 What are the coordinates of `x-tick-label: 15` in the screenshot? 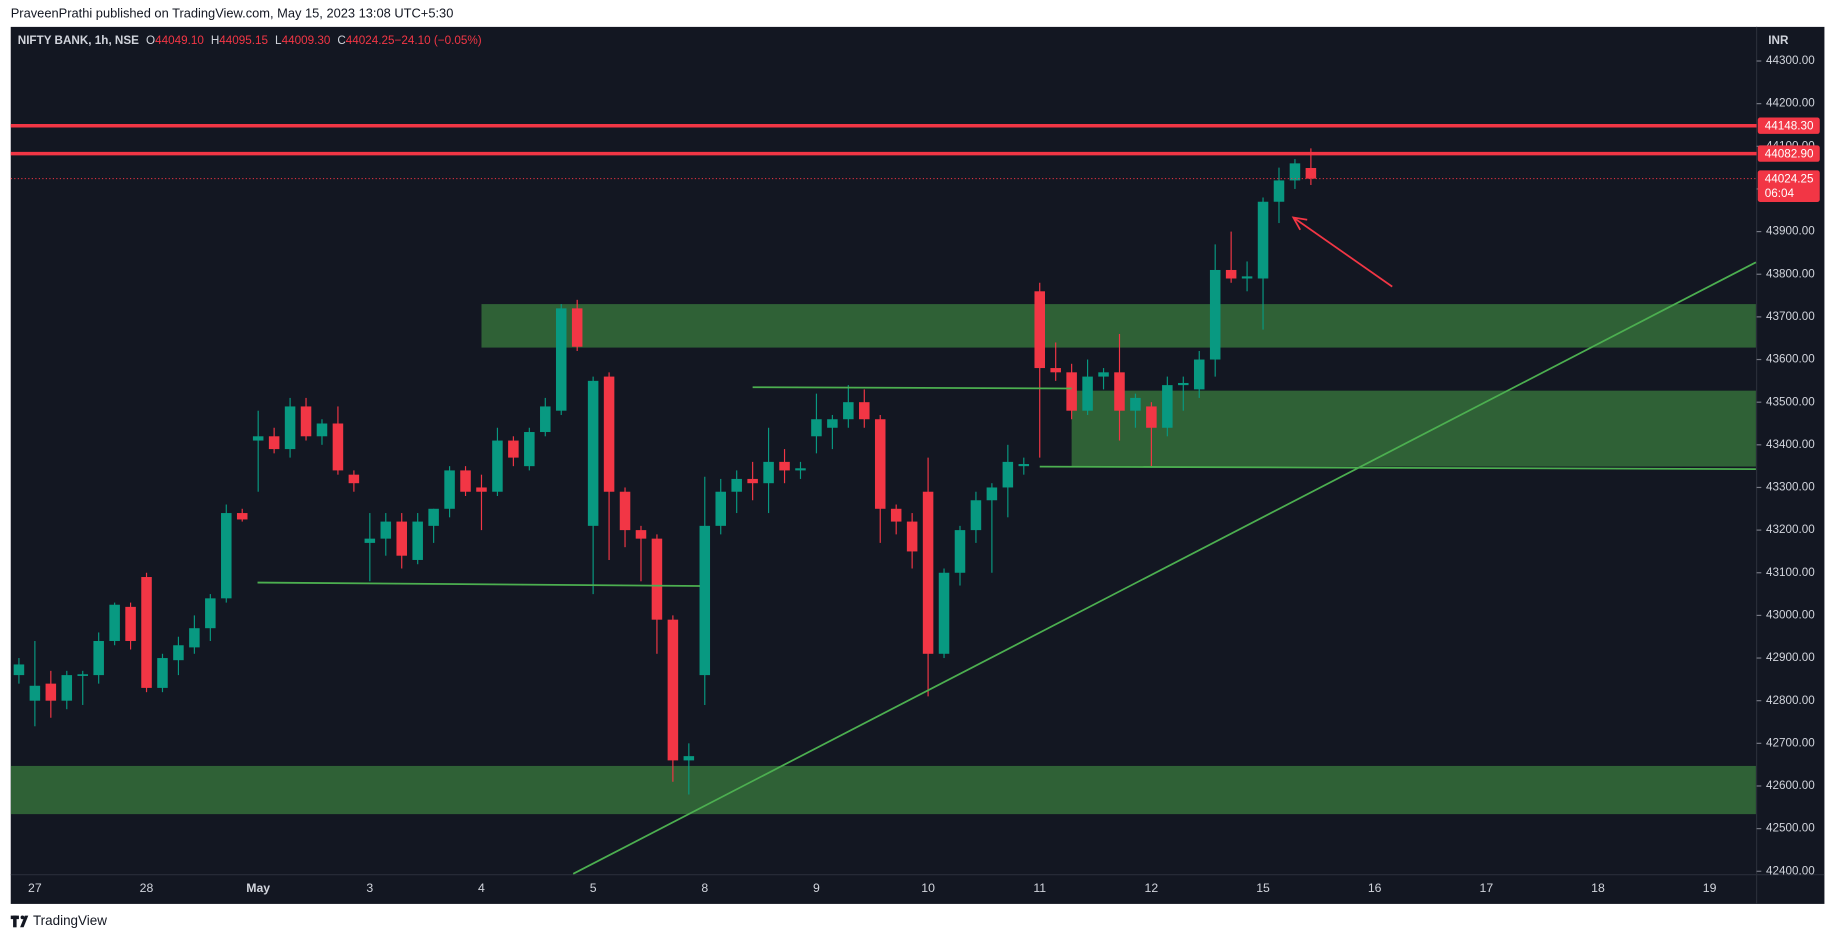 It's located at (1263, 888).